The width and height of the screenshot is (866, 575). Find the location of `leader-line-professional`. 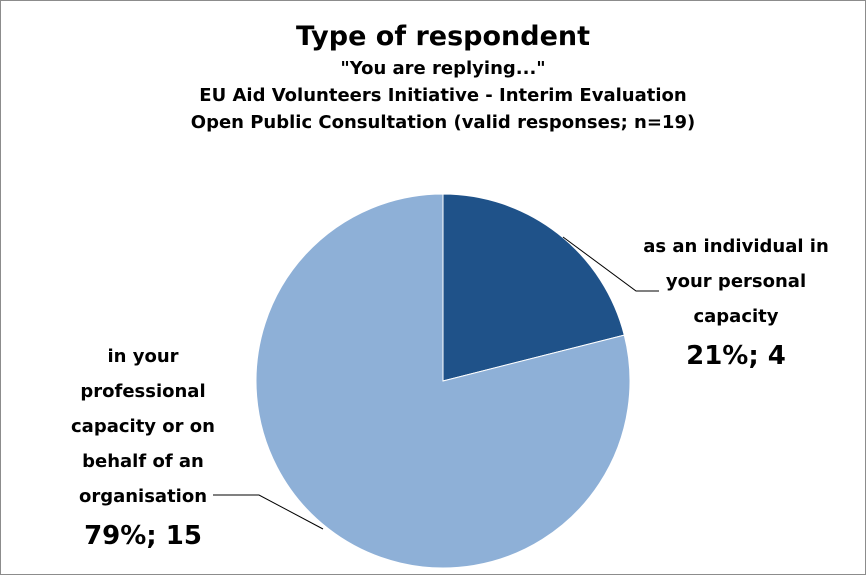

leader-line-professional is located at coordinates (268, 512).